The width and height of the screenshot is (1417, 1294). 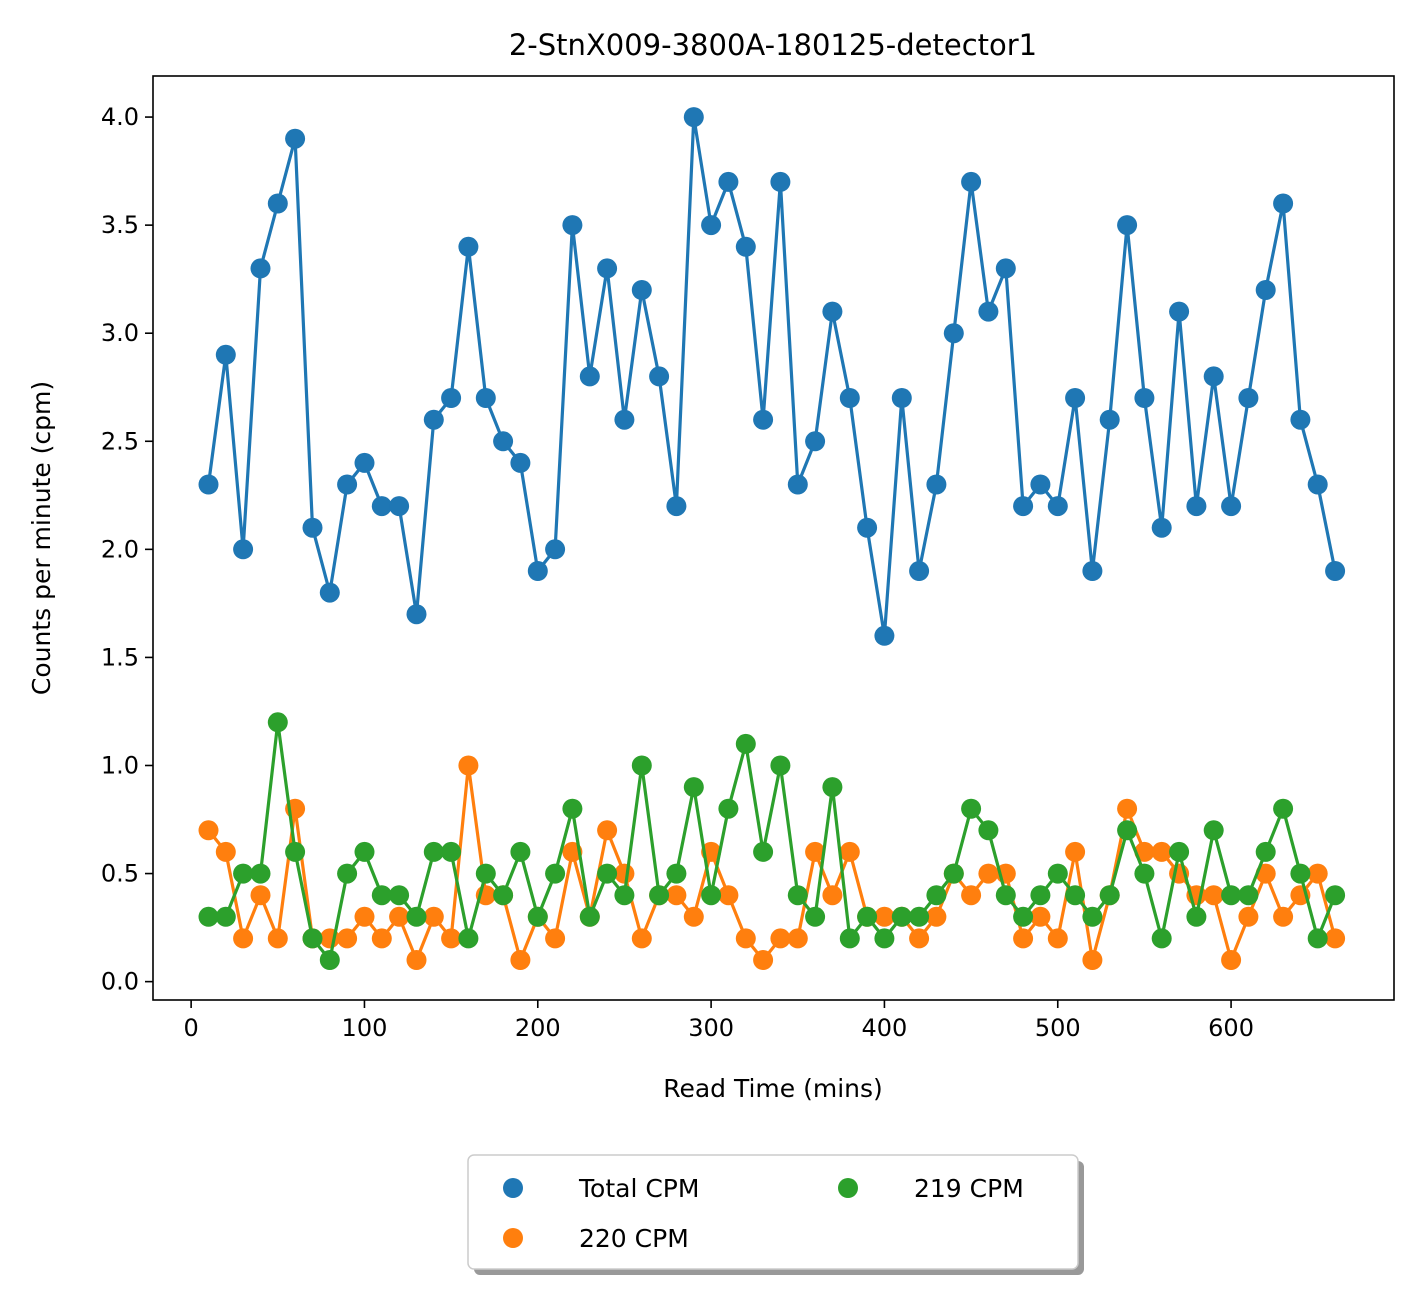 What do you see at coordinates (538, 1028) in the screenshot?
I see `x-tick-label: 200` at bounding box center [538, 1028].